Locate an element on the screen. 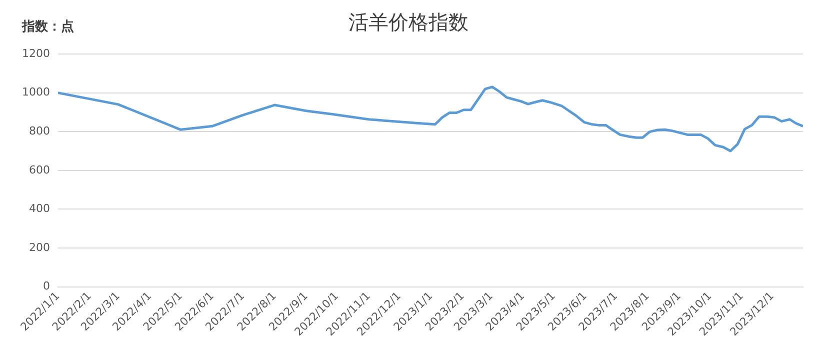 The width and height of the screenshot is (831, 350). y-tick-label: 400 is located at coordinates (39, 209).